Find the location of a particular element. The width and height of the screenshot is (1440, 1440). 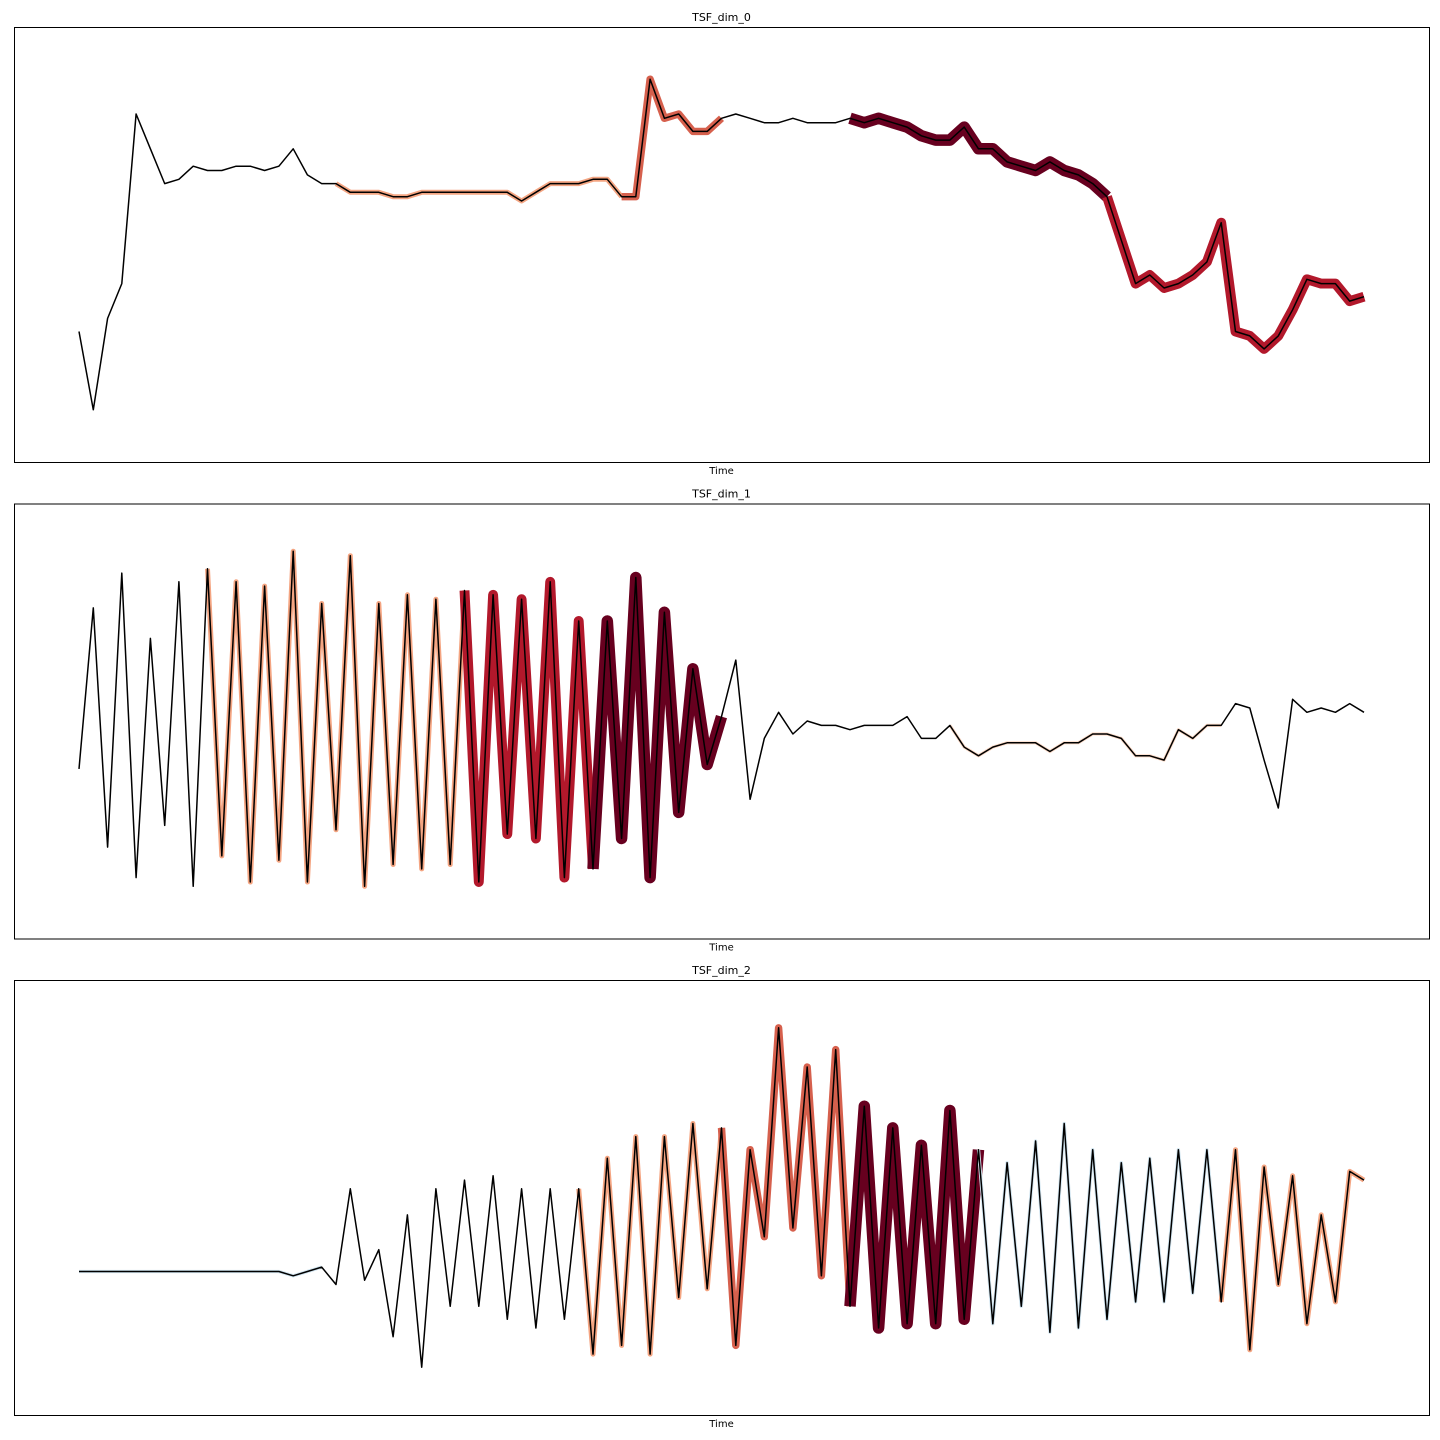

chart-title: TSF_dim_1 is located at coordinates (721, 494).